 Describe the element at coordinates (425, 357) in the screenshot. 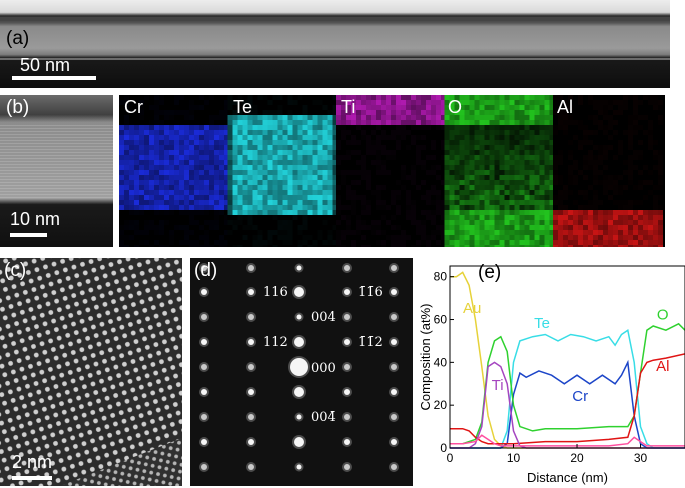

I see `y-axis-label: Composition (at%)` at that location.